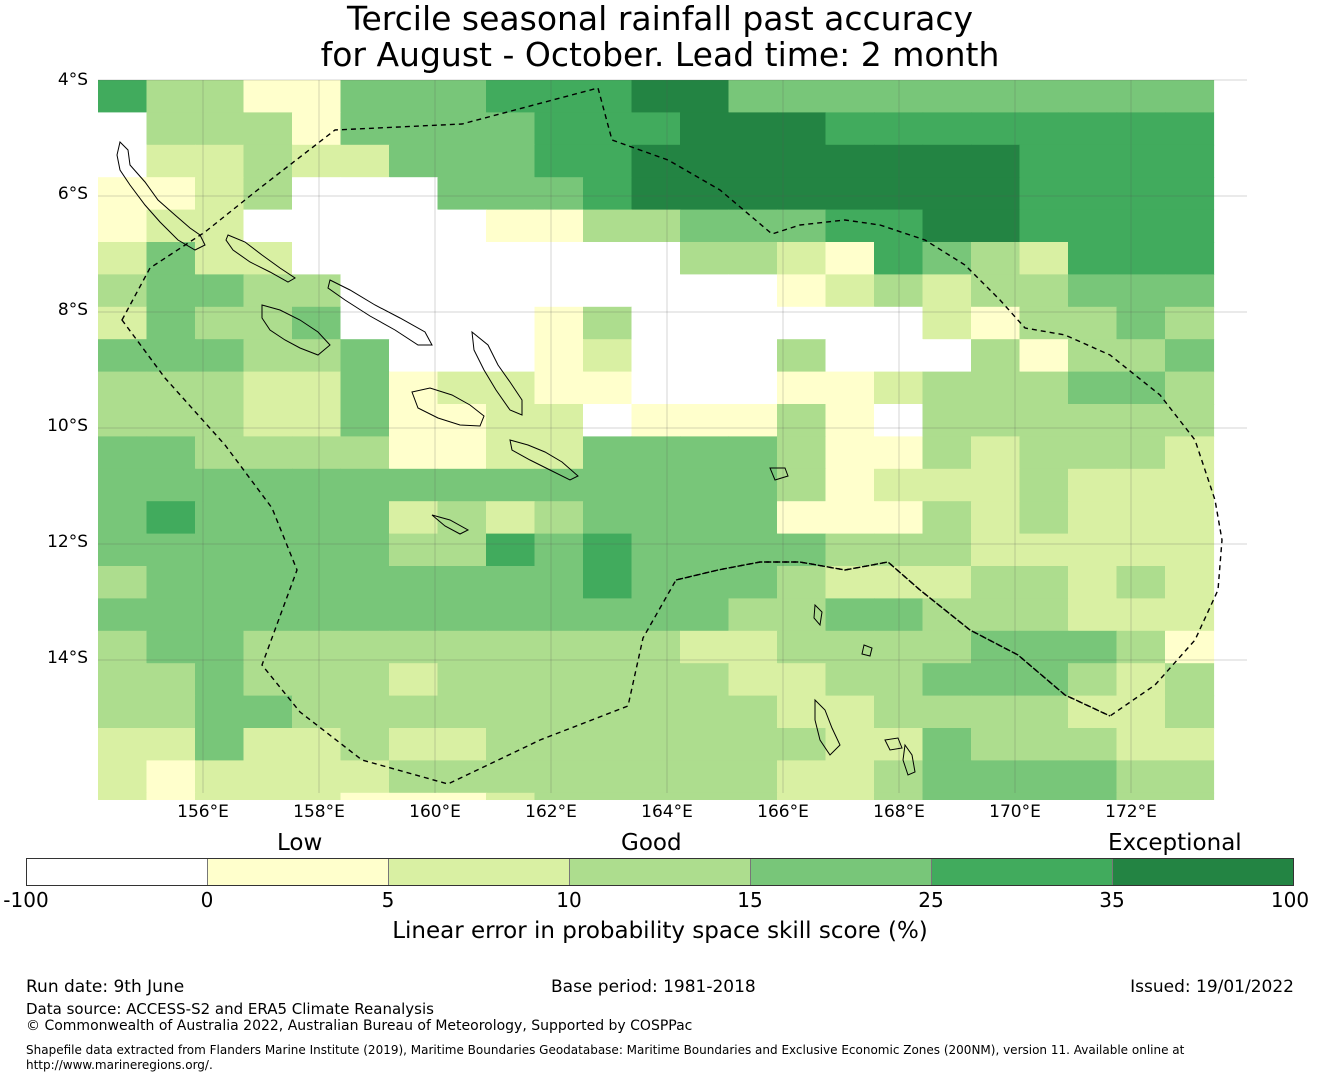 This screenshot has height=1080, width=1320. Describe the element at coordinates (783, 812) in the screenshot. I see `lon-label-166e: 166°E` at that location.